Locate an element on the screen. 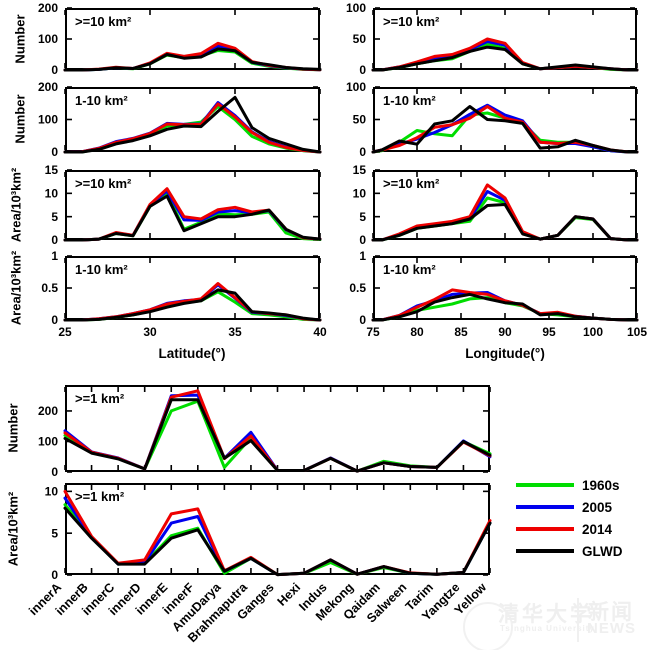  legend-line-2005 is located at coordinates (545, 507).